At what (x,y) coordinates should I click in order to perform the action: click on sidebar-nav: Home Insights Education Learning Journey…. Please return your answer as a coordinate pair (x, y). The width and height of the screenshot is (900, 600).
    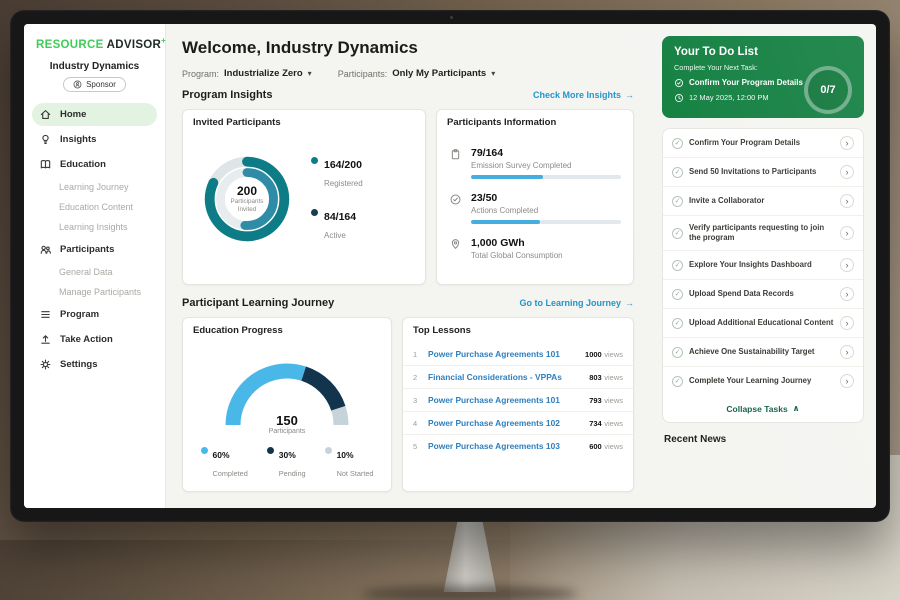
    Looking at the image, I should click on (94, 239).